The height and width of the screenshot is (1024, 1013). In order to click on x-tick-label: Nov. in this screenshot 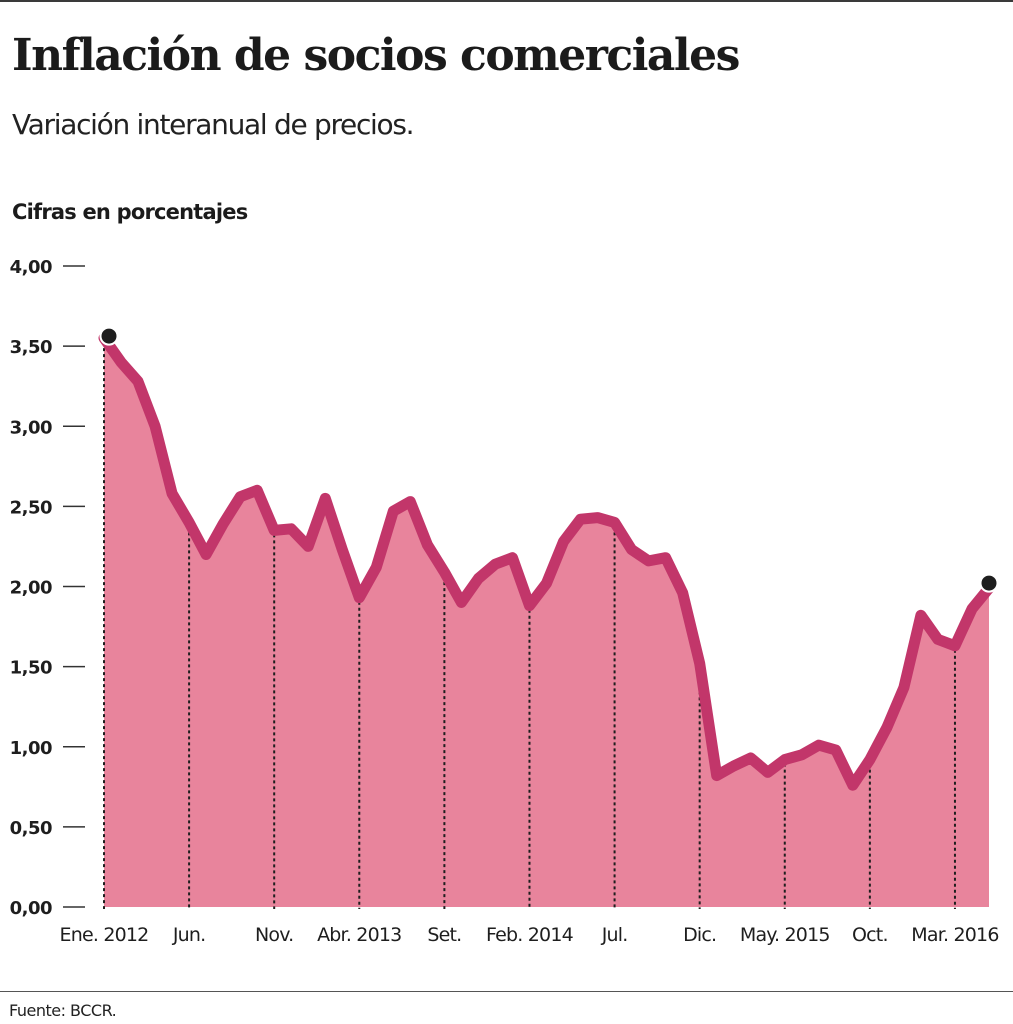, I will do `click(274, 935)`.